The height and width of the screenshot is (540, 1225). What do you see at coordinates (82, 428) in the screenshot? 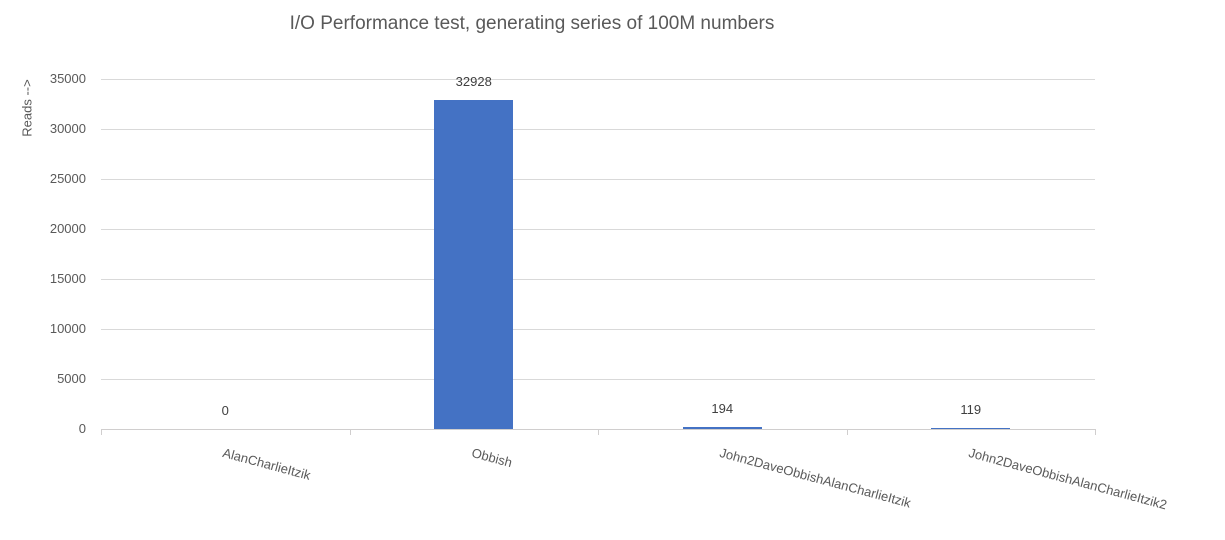
I see `y-tick-label: 0` at bounding box center [82, 428].